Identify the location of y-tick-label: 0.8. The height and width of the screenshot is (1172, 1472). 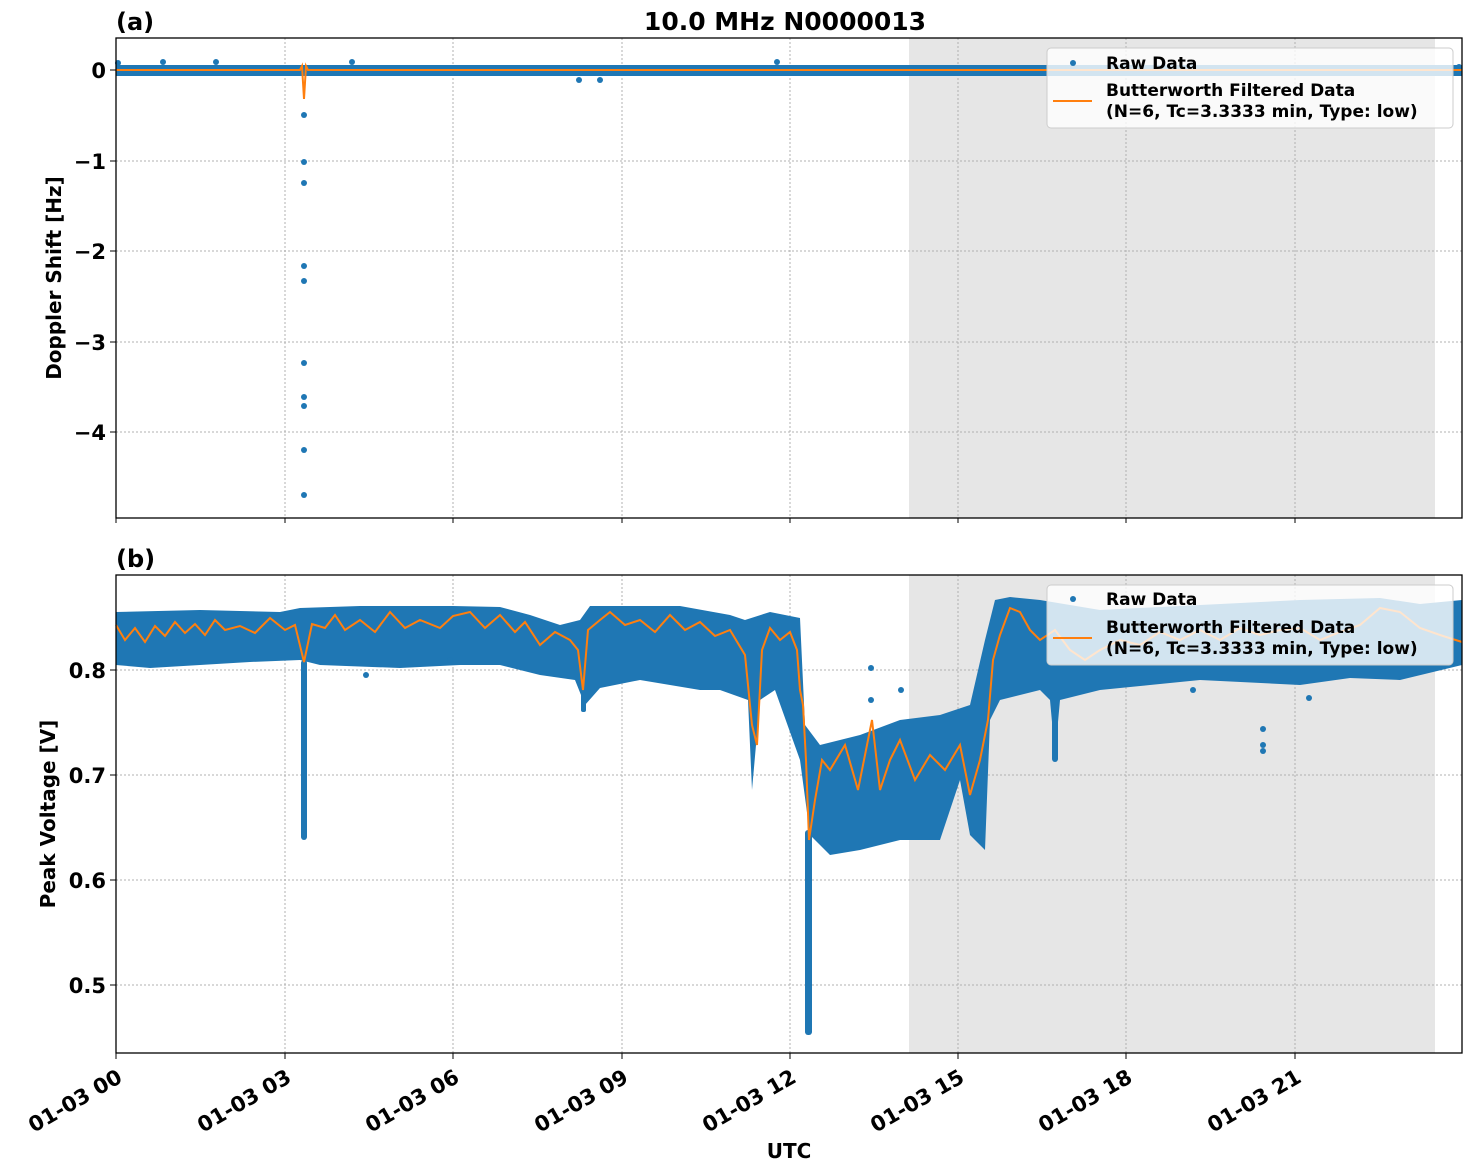
(87, 671).